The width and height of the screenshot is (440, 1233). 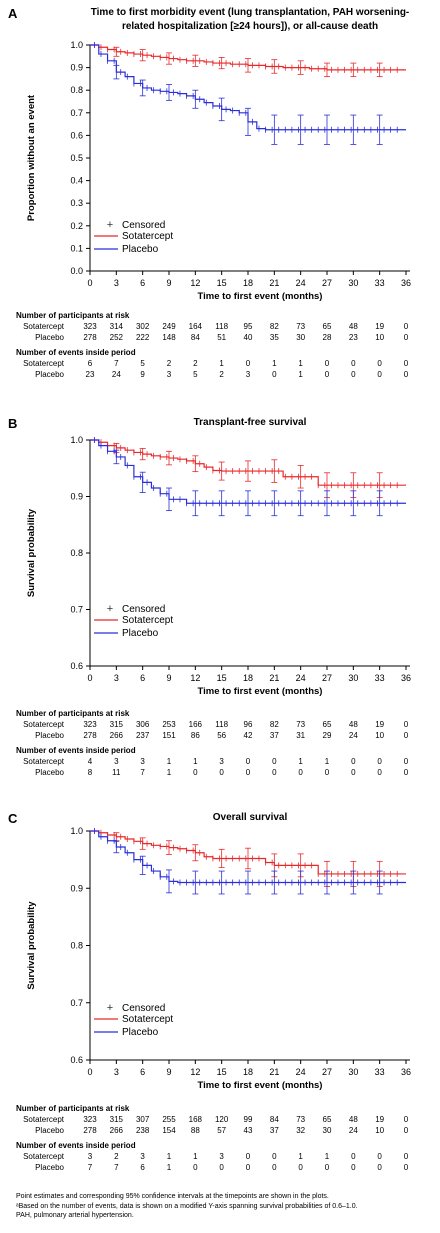 I want to click on x-tick-label: 21, so click(x=274, y=283).